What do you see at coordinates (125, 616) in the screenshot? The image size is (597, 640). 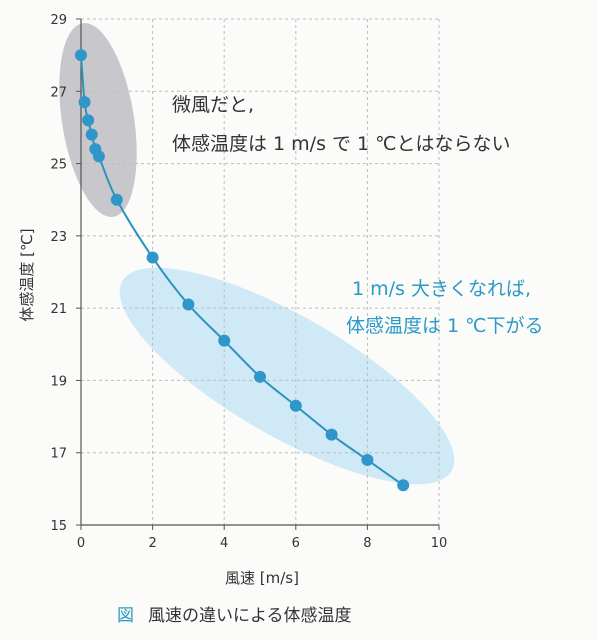 I see `figure-caption-mark: 図` at bounding box center [125, 616].